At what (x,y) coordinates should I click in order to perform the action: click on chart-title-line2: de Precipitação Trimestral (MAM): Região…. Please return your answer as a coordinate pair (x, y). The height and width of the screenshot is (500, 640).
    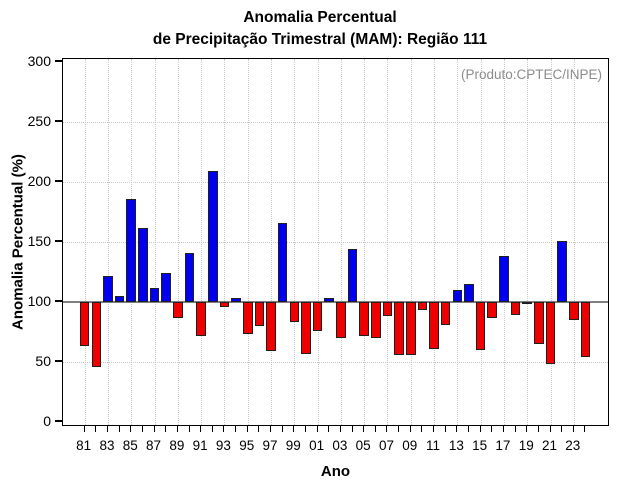
    Looking at the image, I should click on (320, 39).